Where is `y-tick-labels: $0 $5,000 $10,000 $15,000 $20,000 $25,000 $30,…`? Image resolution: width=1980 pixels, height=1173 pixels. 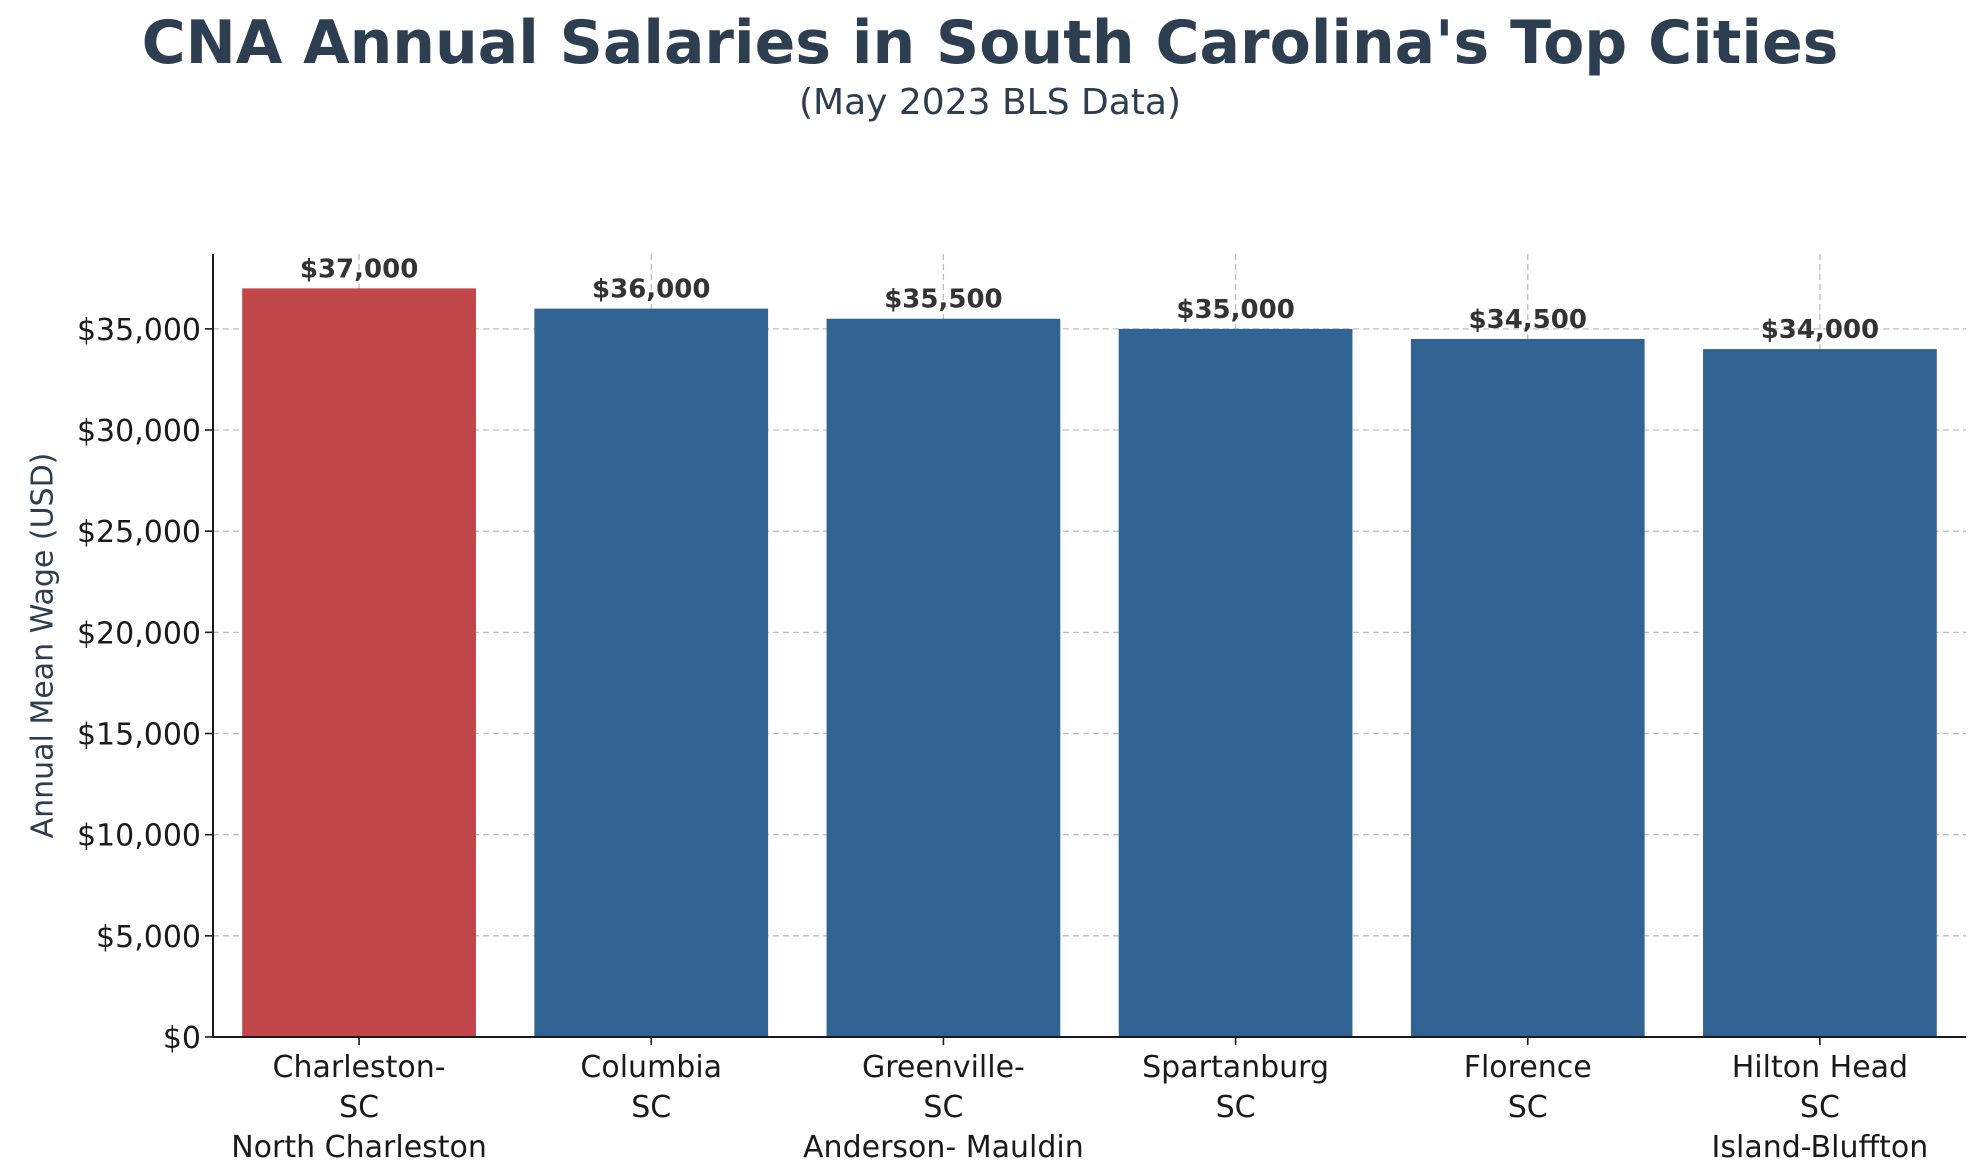
y-tick-labels: $0 $5,000 $10,000 $15,000 $20,000 $25,000 $30,… is located at coordinates (145, 684).